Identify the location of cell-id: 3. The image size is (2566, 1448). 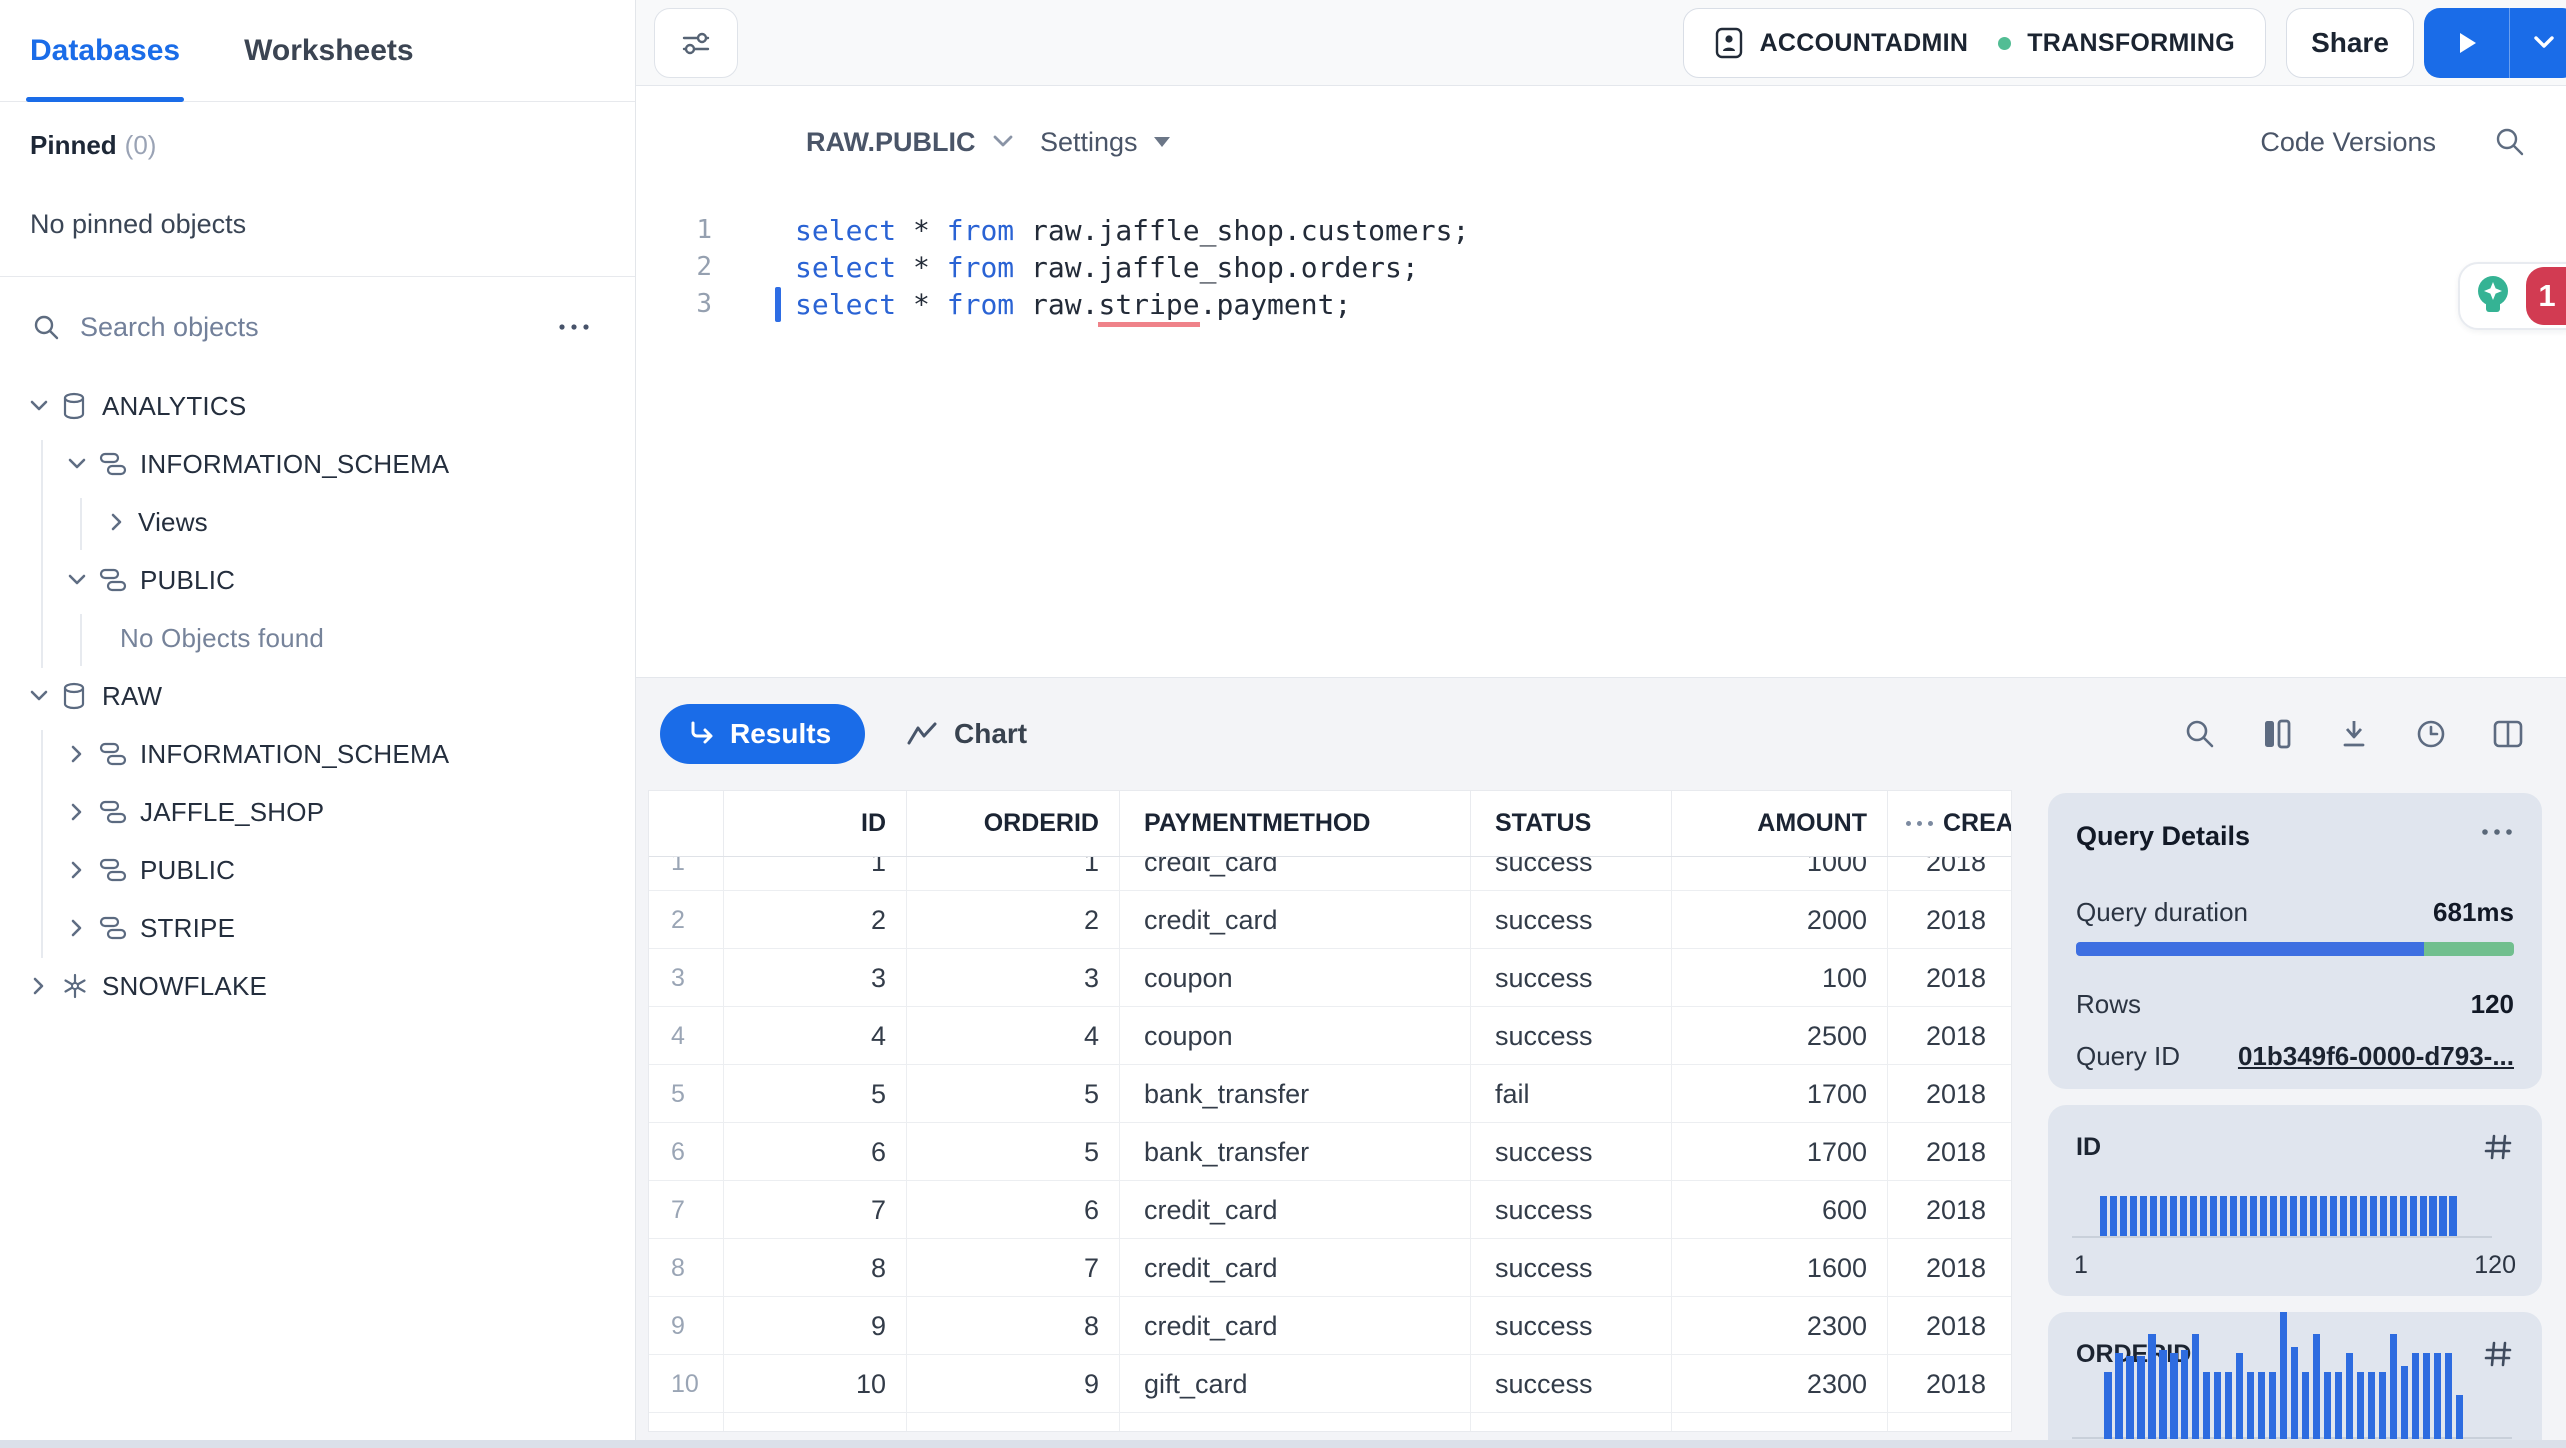
(815, 978).